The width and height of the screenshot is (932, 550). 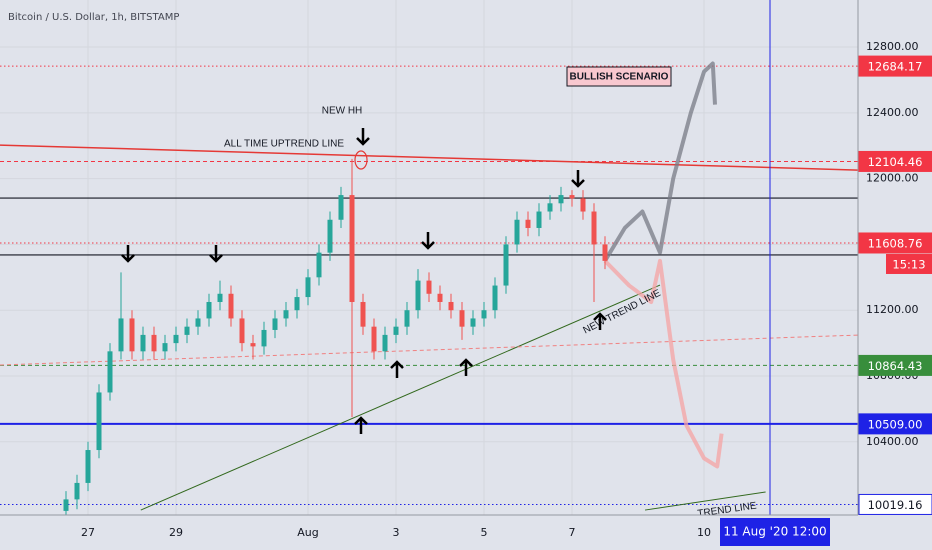 I want to click on x-tick-label: Aug, so click(x=307, y=532).